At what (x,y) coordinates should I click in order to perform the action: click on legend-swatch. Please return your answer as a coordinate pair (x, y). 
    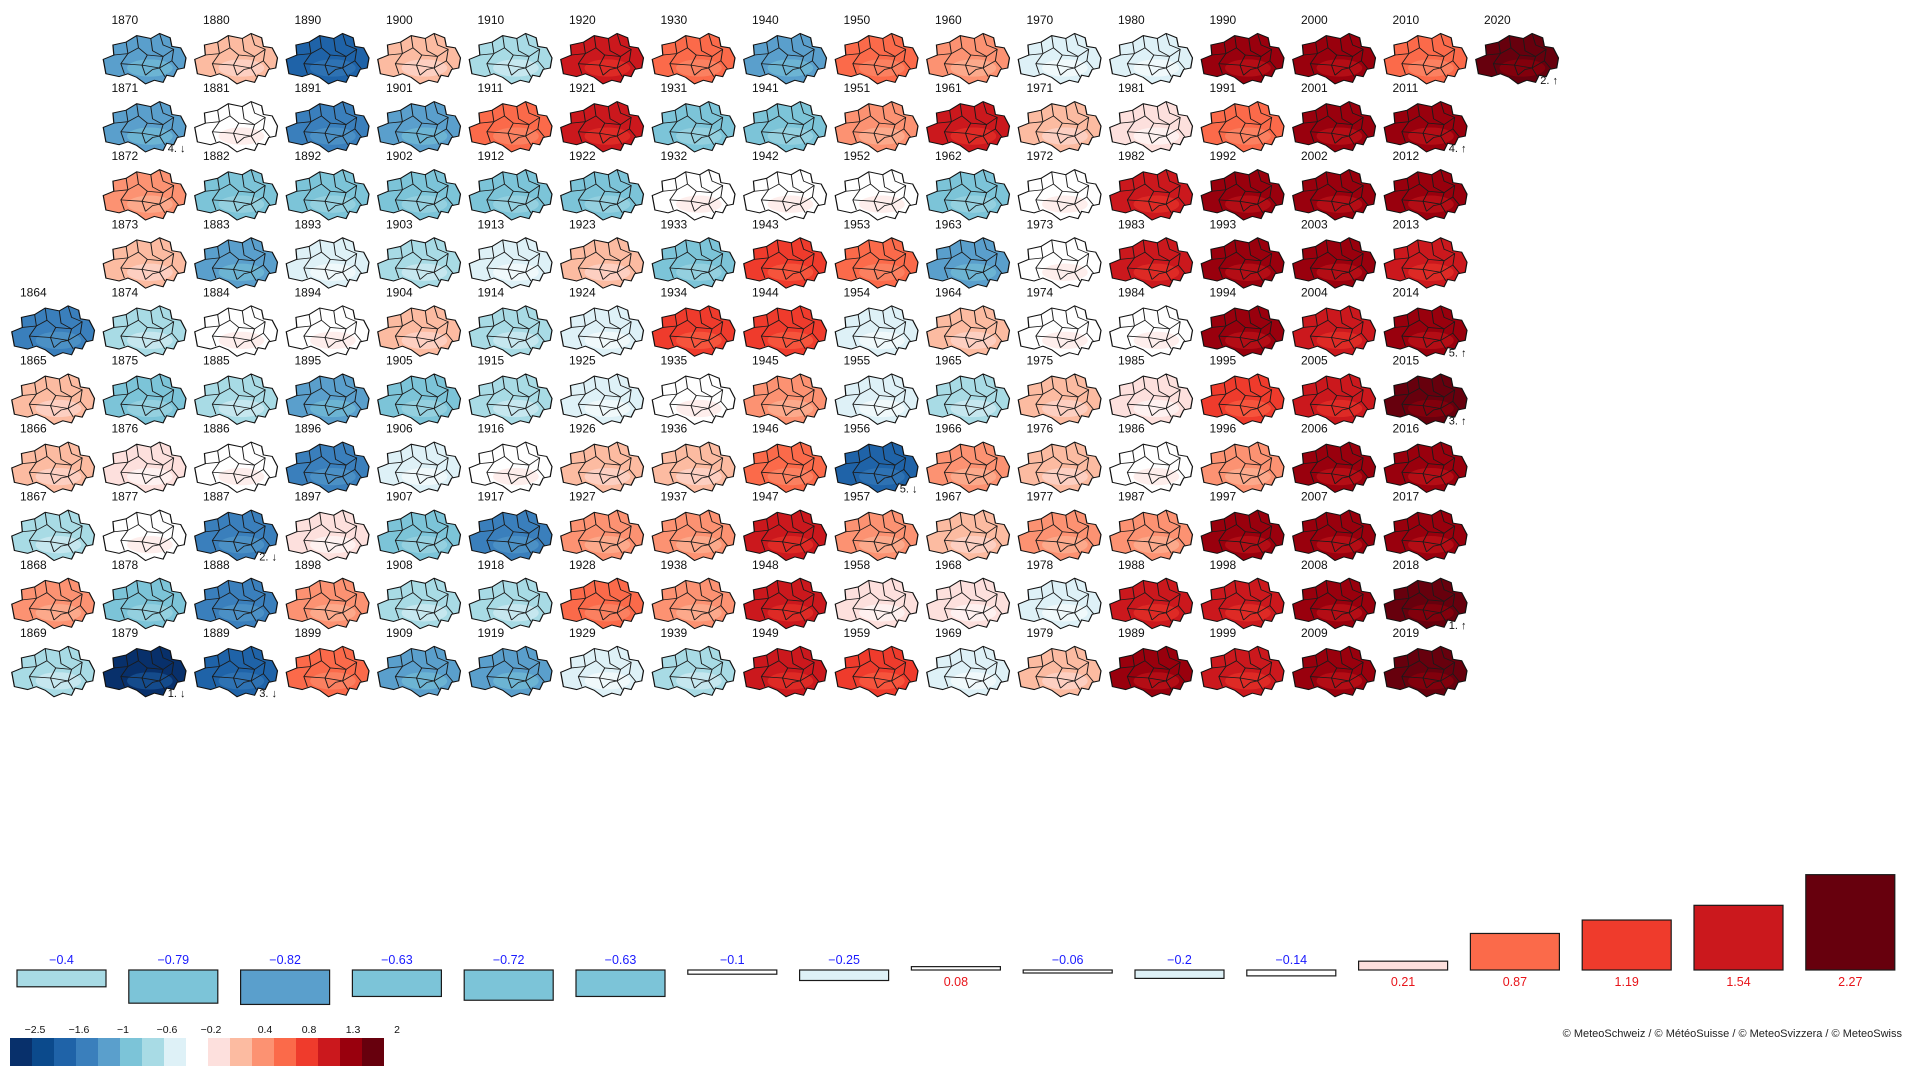
    Looking at the image, I should click on (109, 1052).